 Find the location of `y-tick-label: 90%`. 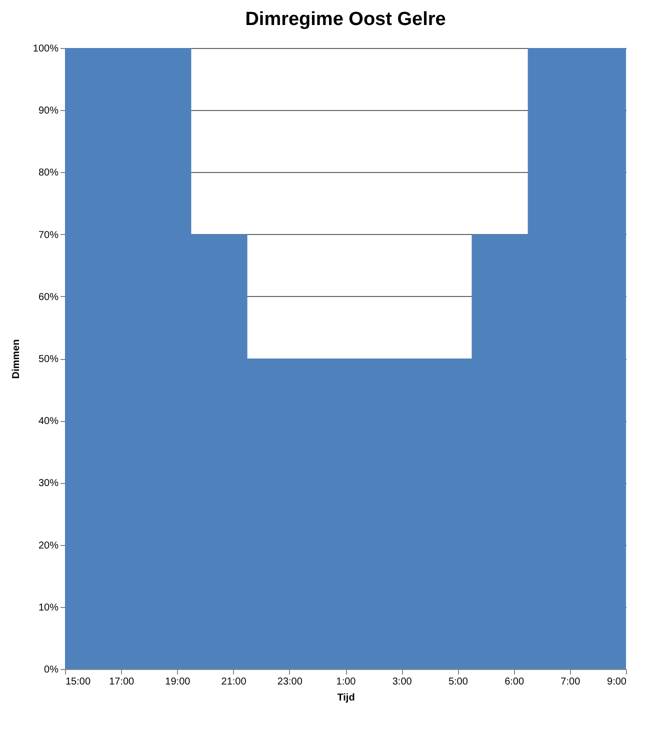

y-tick-label: 90% is located at coordinates (48, 111).